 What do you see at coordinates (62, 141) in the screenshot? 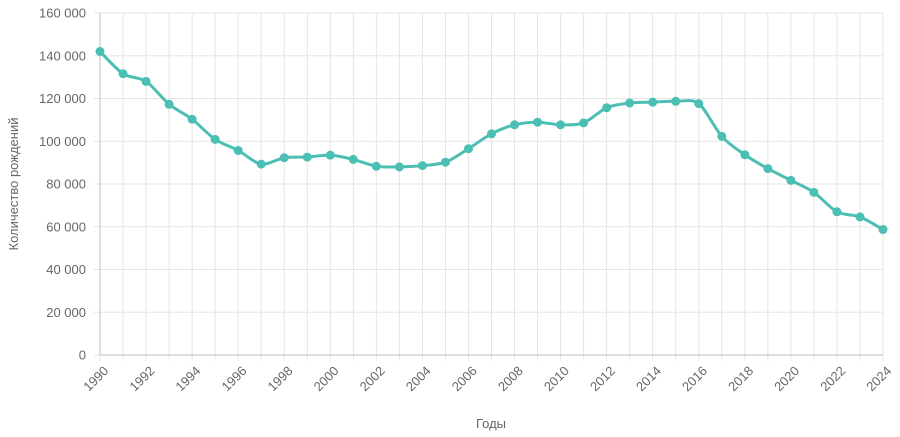
I see `y-tick-label: 100 000` at bounding box center [62, 141].